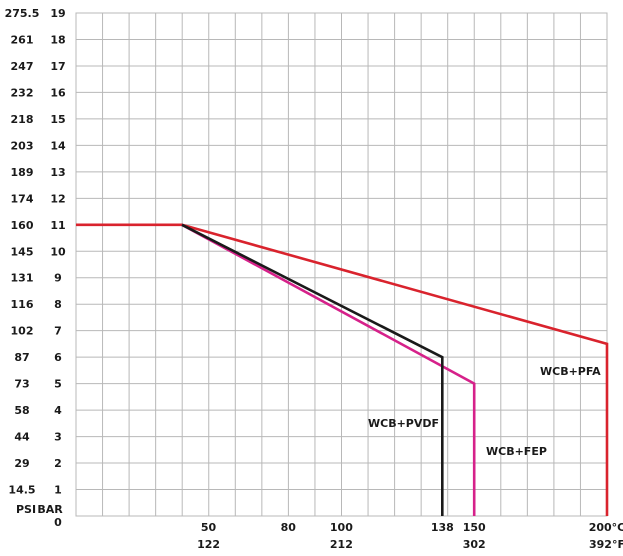 The image size is (623, 556). Describe the element at coordinates (22, 92) in the screenshot. I see `y-tick-label-psi: 232` at that location.